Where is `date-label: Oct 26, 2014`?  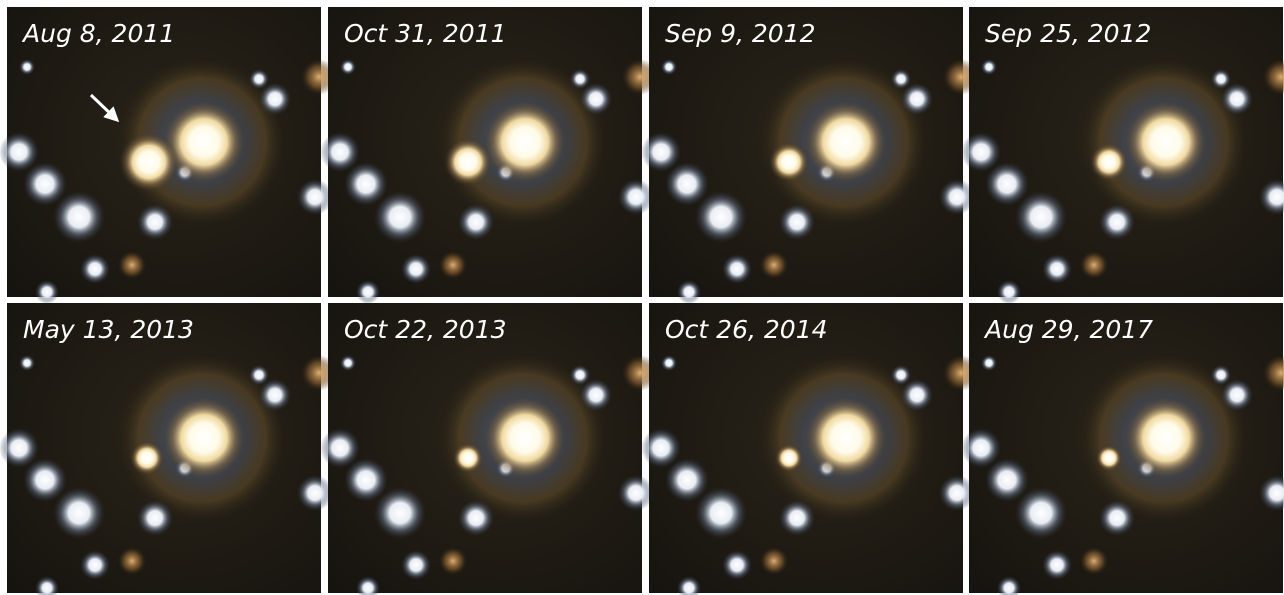
date-label: Oct 26, 2014 is located at coordinates (746, 329).